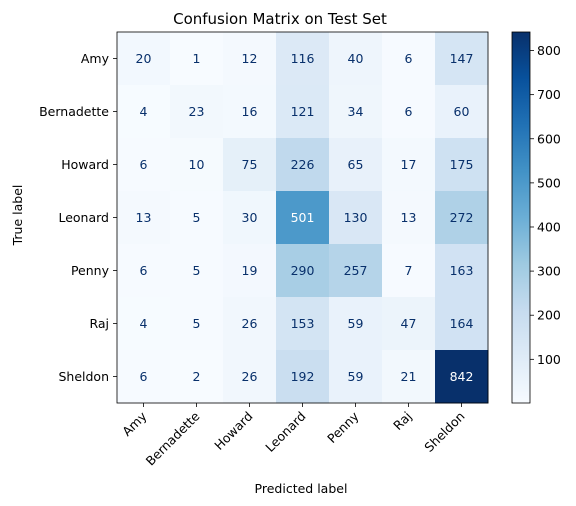 The height and width of the screenshot is (506, 576). I want to click on cell-value-label: 192, so click(303, 376).